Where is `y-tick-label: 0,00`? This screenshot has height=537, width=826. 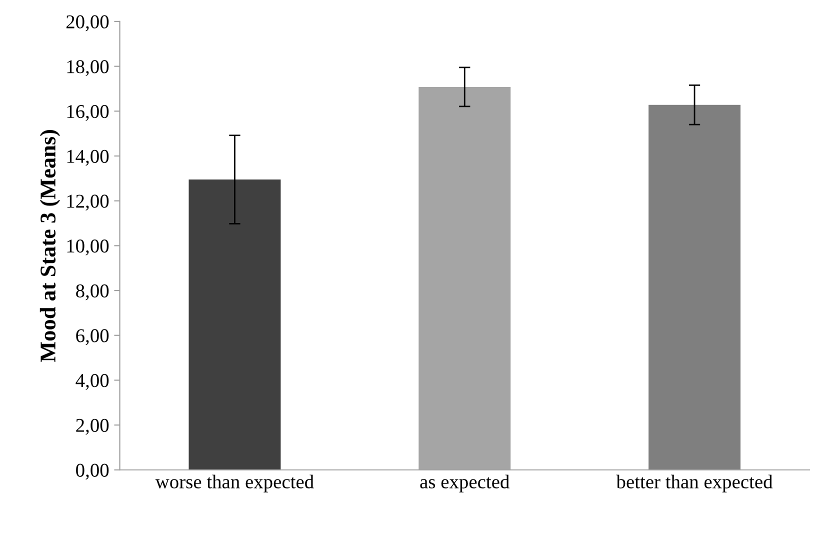
y-tick-label: 0,00 is located at coordinates (92, 472).